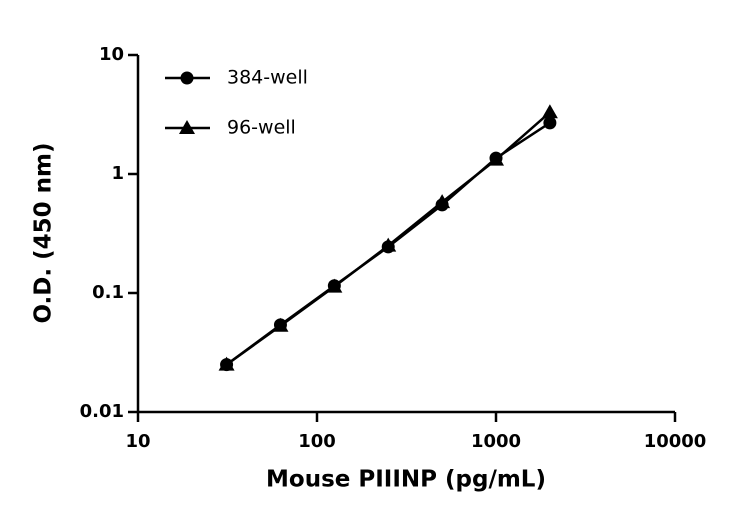 The image size is (750, 519). What do you see at coordinates (267, 78) in the screenshot?
I see `legend-label: 384-well` at bounding box center [267, 78].